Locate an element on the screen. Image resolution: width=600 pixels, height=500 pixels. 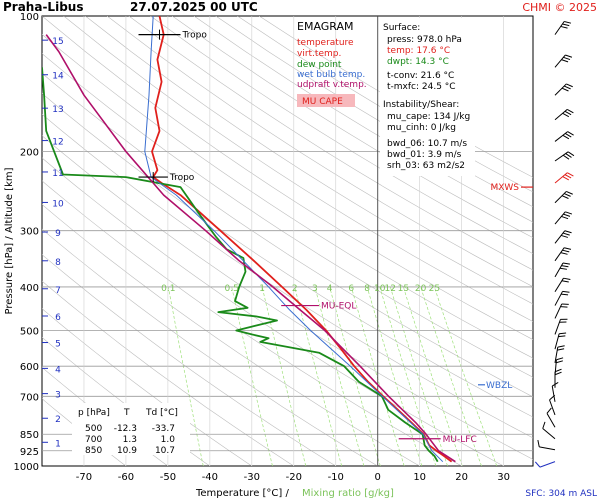
datetime-title: 27.07.2025 00 UTC is located at coordinates (194, 7).